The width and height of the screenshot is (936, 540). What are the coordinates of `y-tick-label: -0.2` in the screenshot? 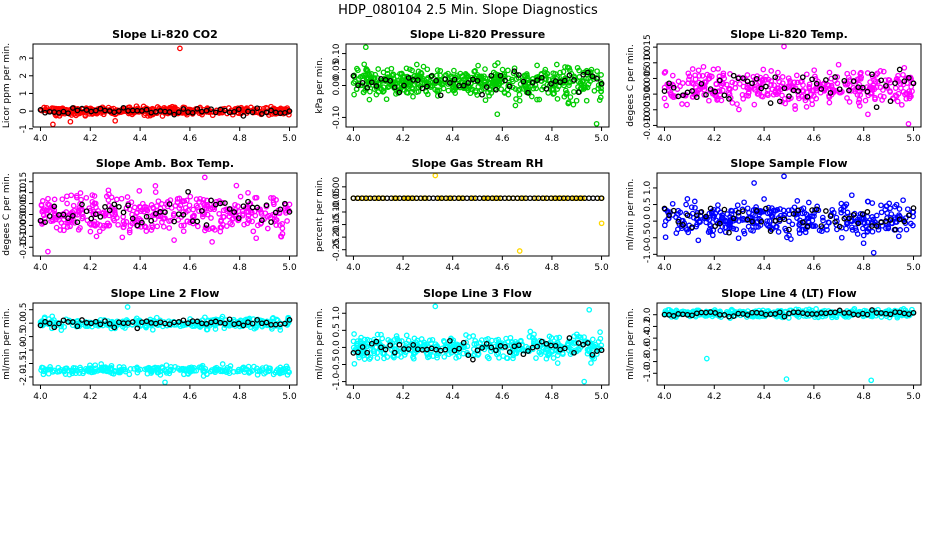 It's located at (648, 327).